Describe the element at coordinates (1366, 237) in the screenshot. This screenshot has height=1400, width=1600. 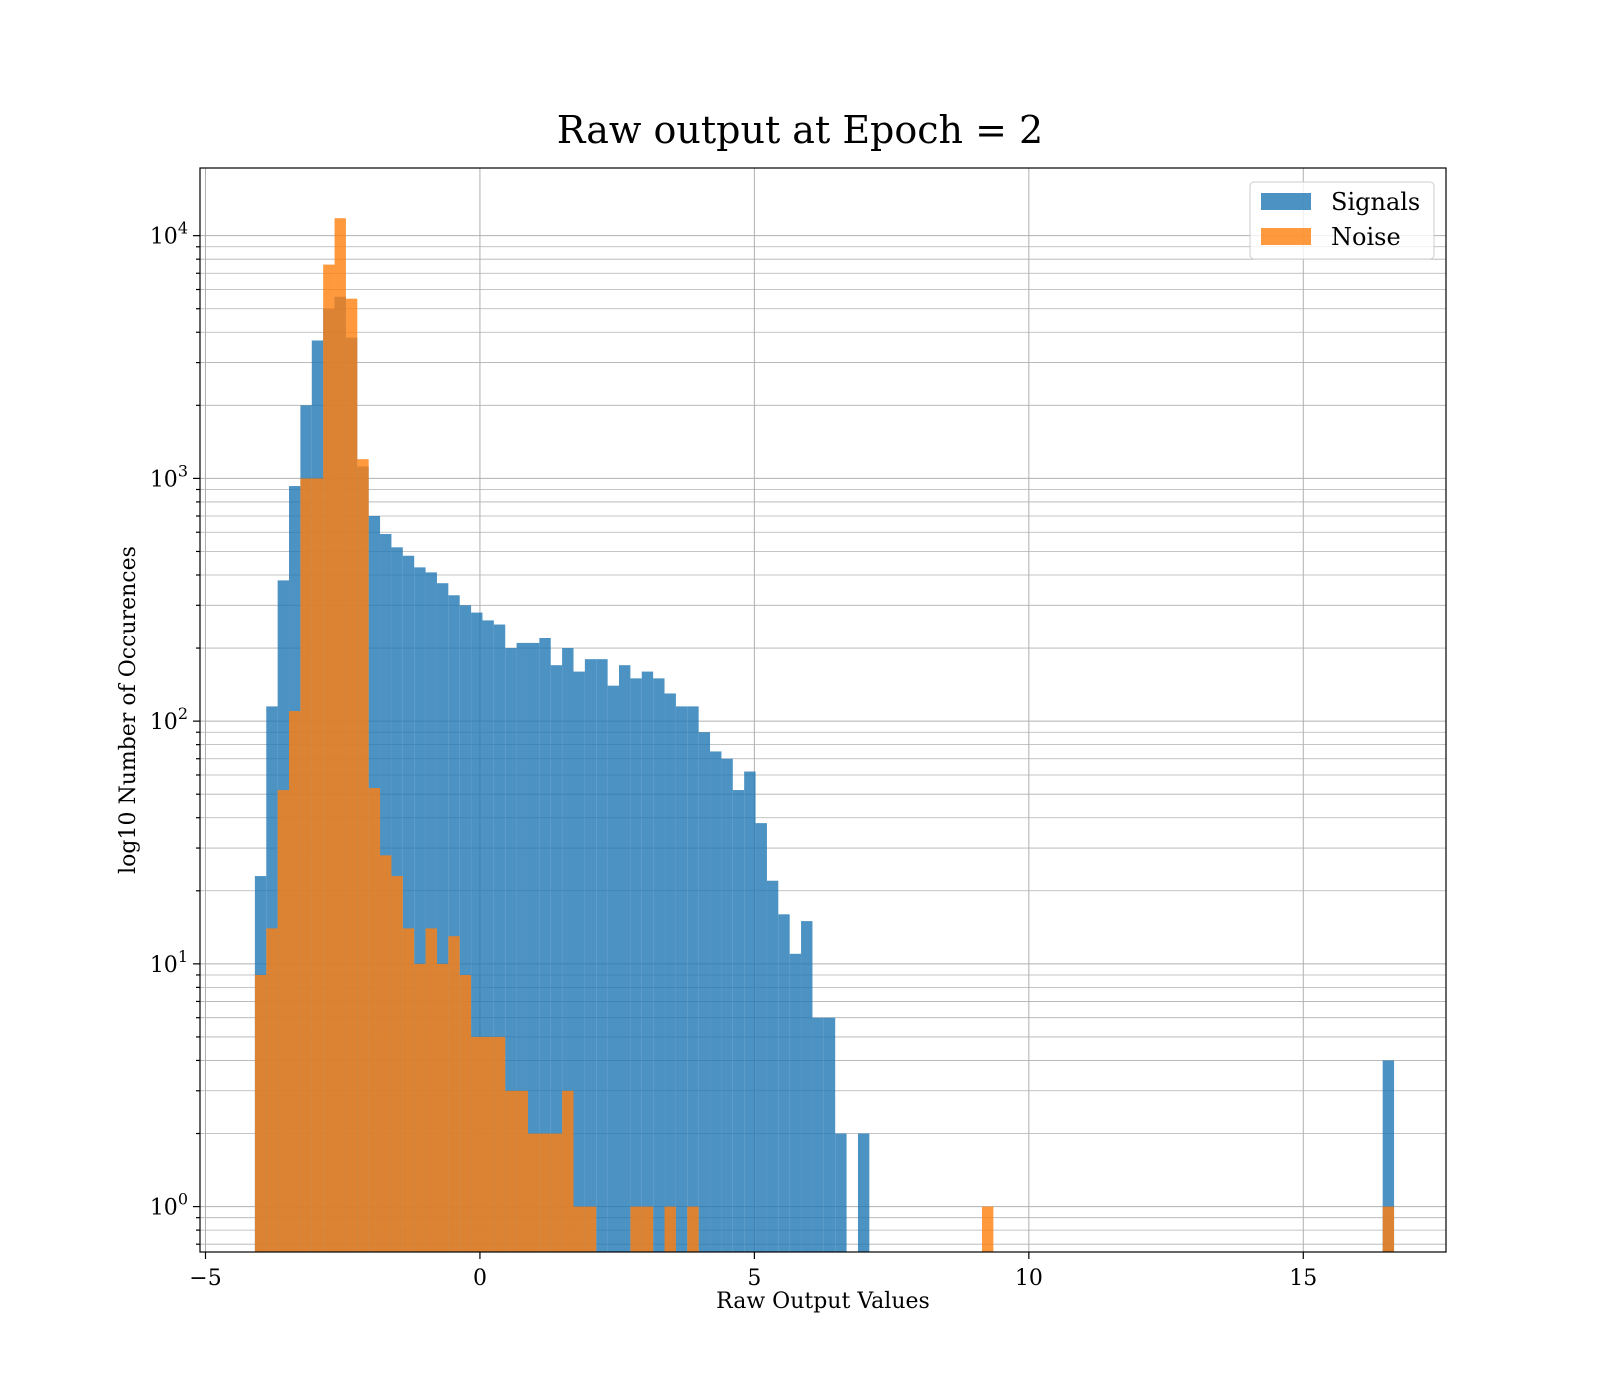
I see `legend-label-noise: Noise` at that location.